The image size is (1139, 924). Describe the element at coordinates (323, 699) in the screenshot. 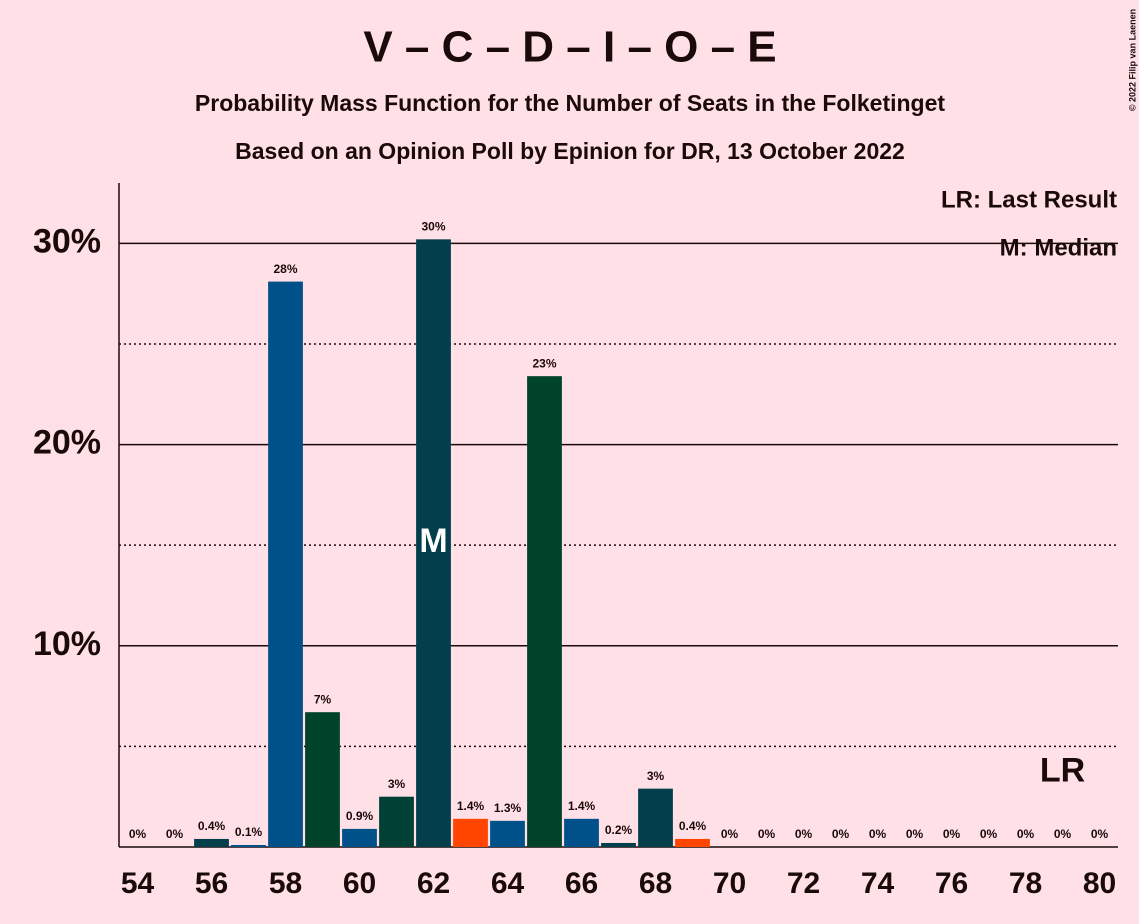

I see `value-label: 7%` at that location.